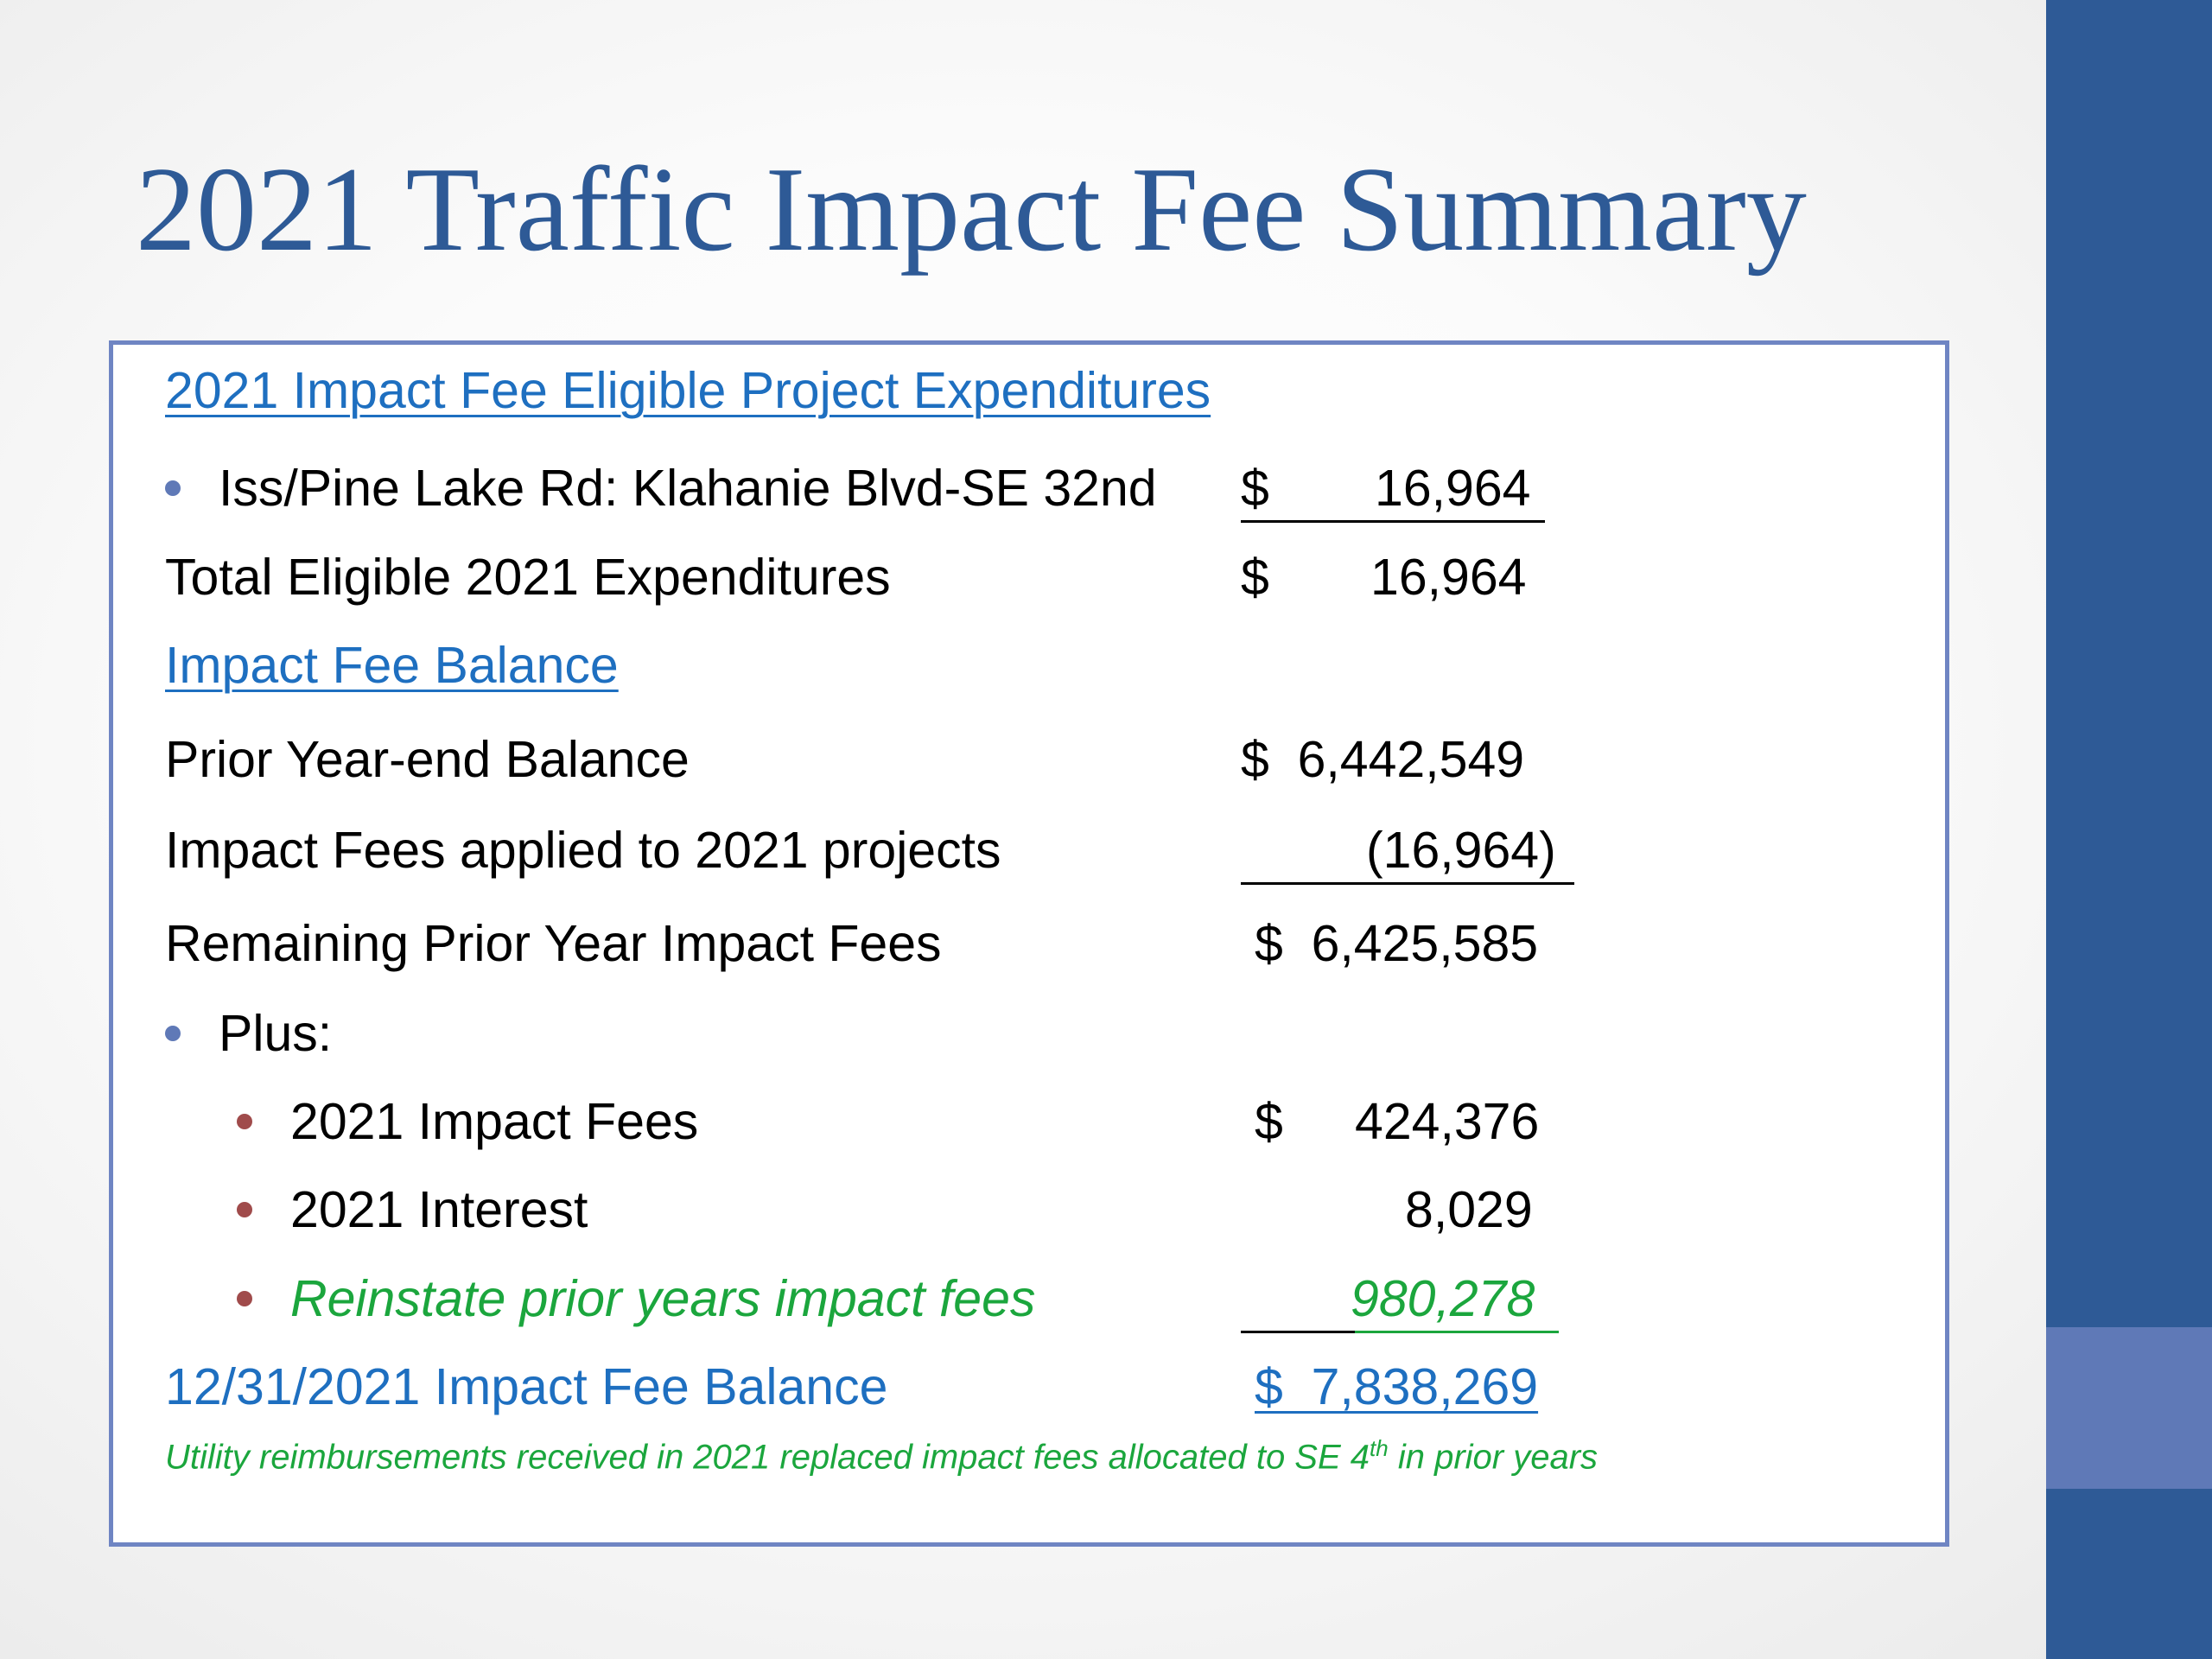 This screenshot has height=1659, width=2212. I want to click on reinstate-row: Reinstate prior years impact fees, so click(636, 1298).